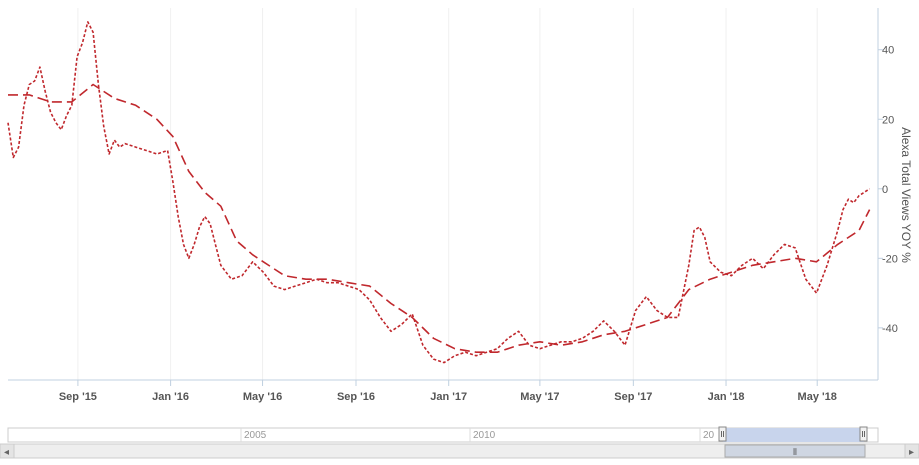  I want to click on x-tick-label: May '17, so click(539, 397).